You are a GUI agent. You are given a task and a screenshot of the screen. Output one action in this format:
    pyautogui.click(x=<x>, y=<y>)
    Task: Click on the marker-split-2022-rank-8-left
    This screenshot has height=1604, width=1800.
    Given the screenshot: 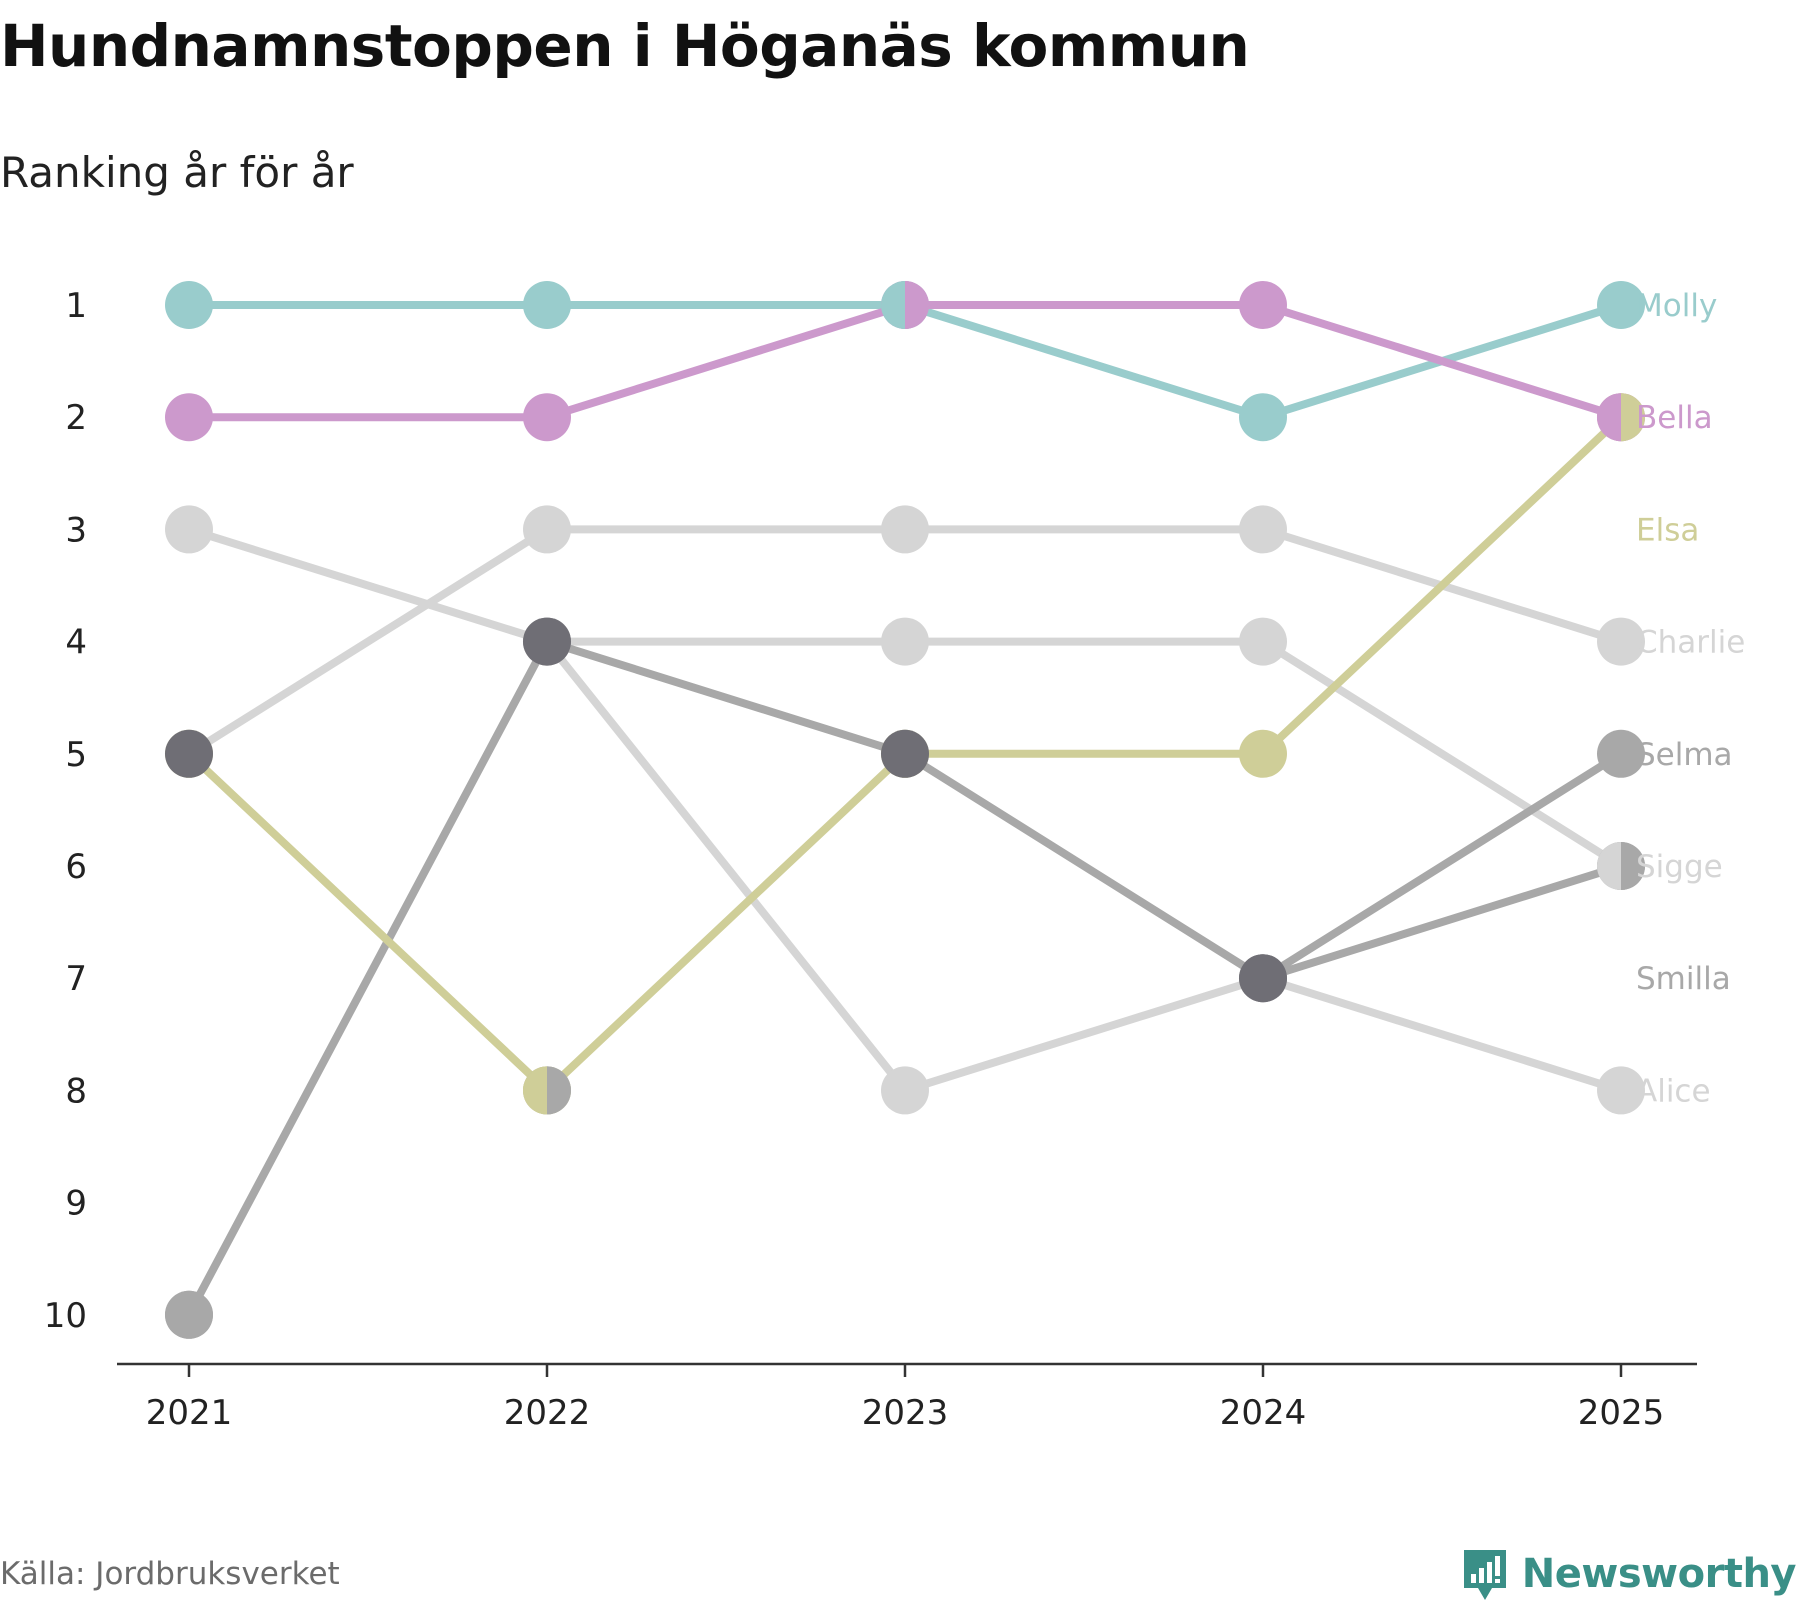 What is the action you would take?
    pyautogui.click(x=535, y=1090)
    